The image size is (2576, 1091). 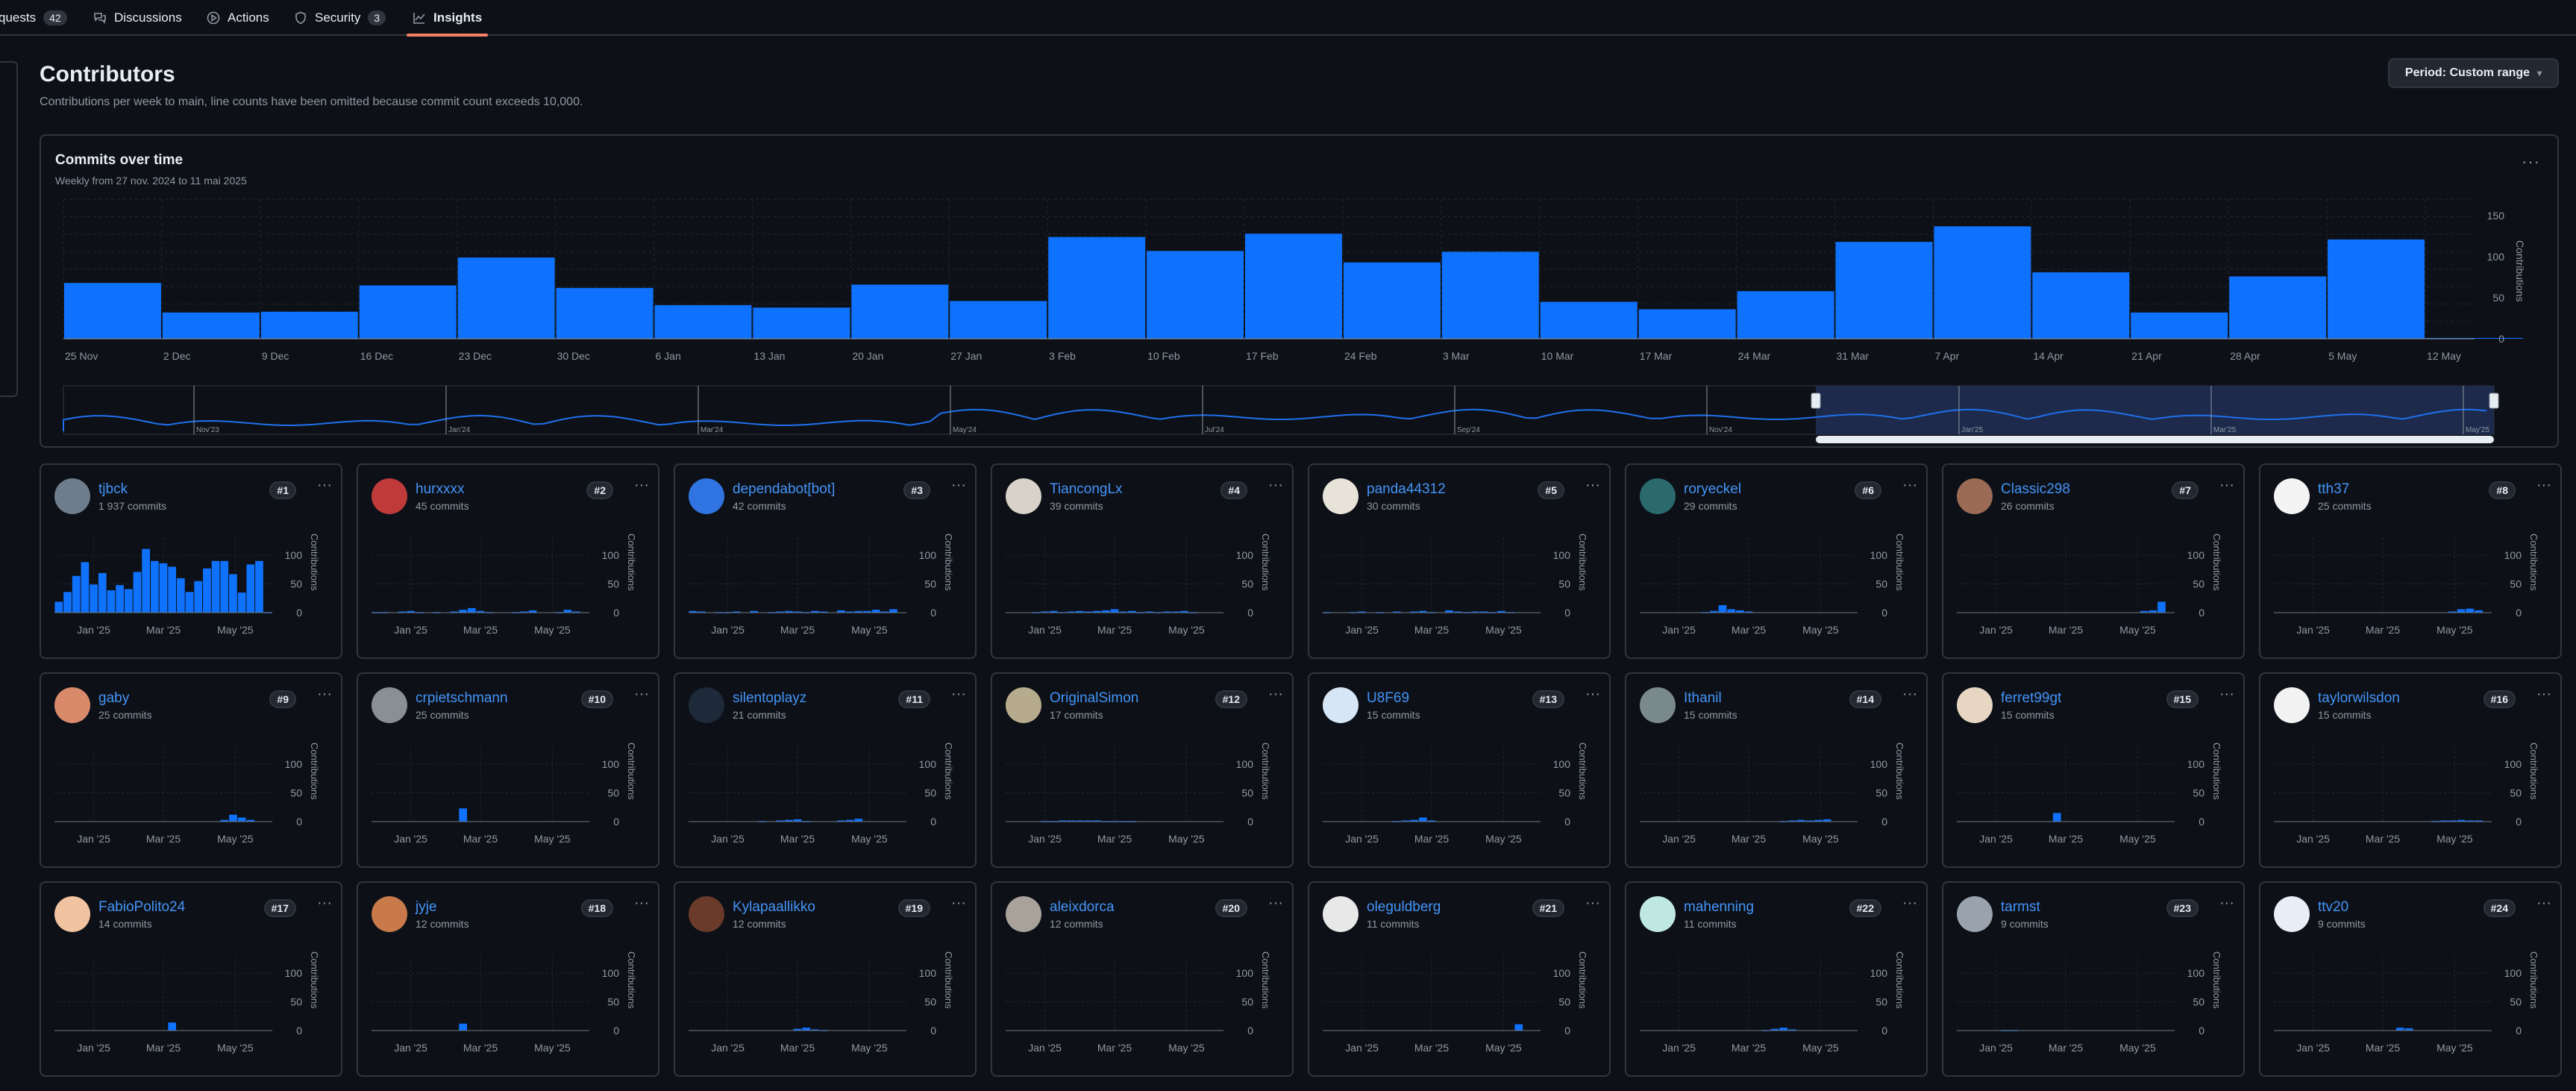 What do you see at coordinates (2333, 907) in the screenshot?
I see `contributor-name: ttv20` at bounding box center [2333, 907].